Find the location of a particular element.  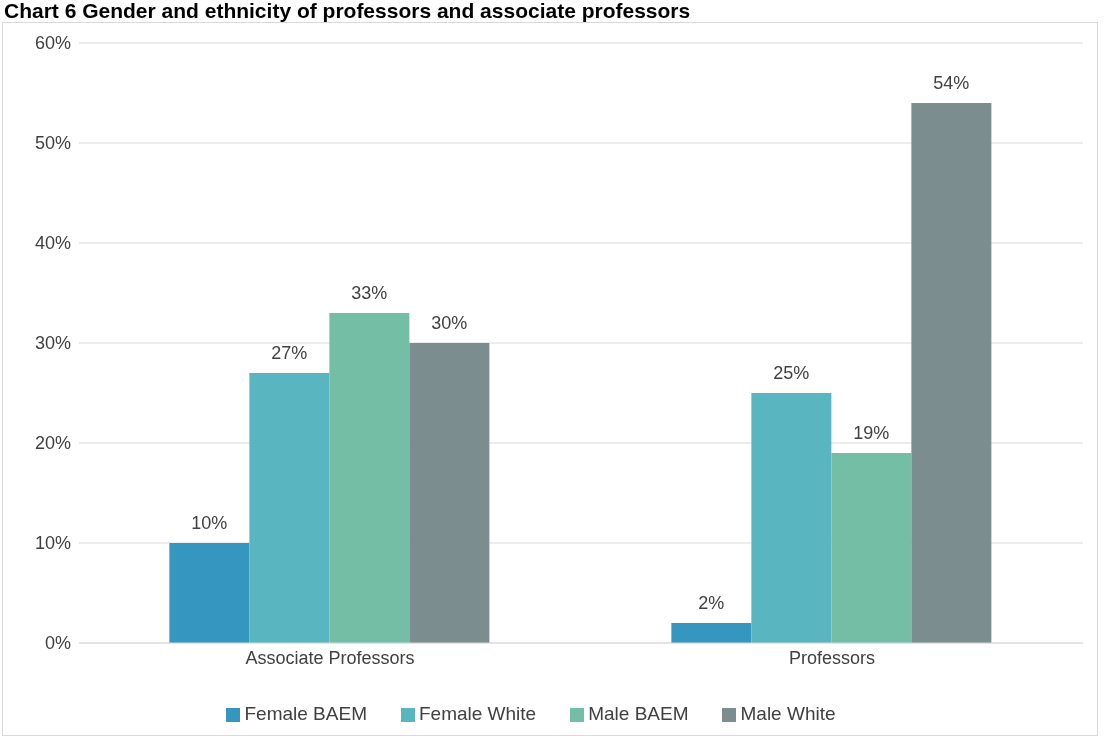

data-label: 27% is located at coordinates (289, 353).